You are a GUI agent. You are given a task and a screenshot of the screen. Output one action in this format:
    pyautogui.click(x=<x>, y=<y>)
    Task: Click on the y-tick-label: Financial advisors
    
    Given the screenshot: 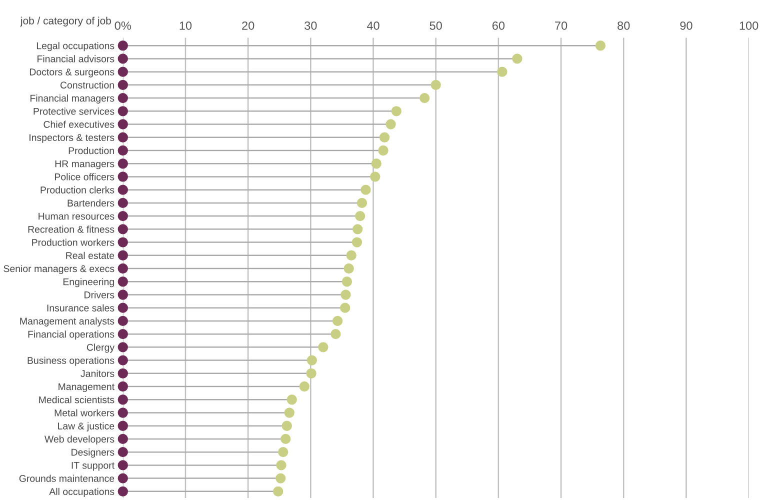 What is the action you would take?
    pyautogui.click(x=76, y=58)
    